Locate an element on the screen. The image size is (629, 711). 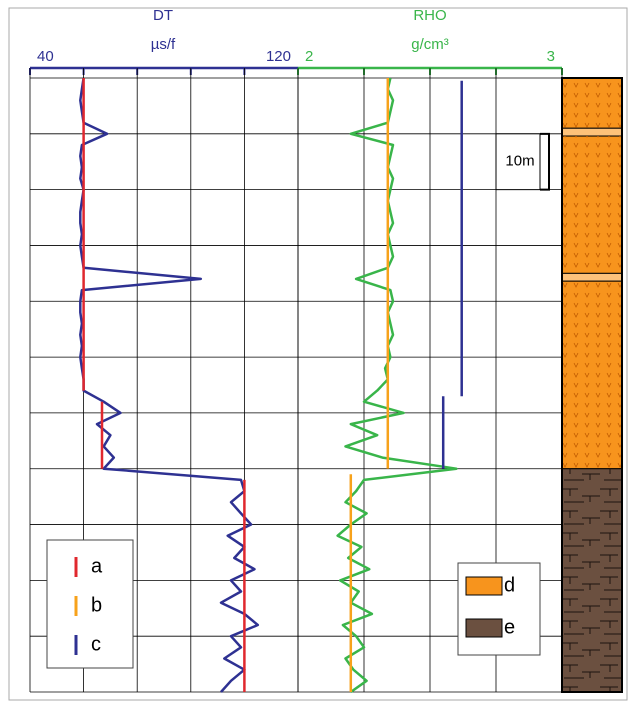
dt-limit-label: 120 is located at coordinates (278, 56).